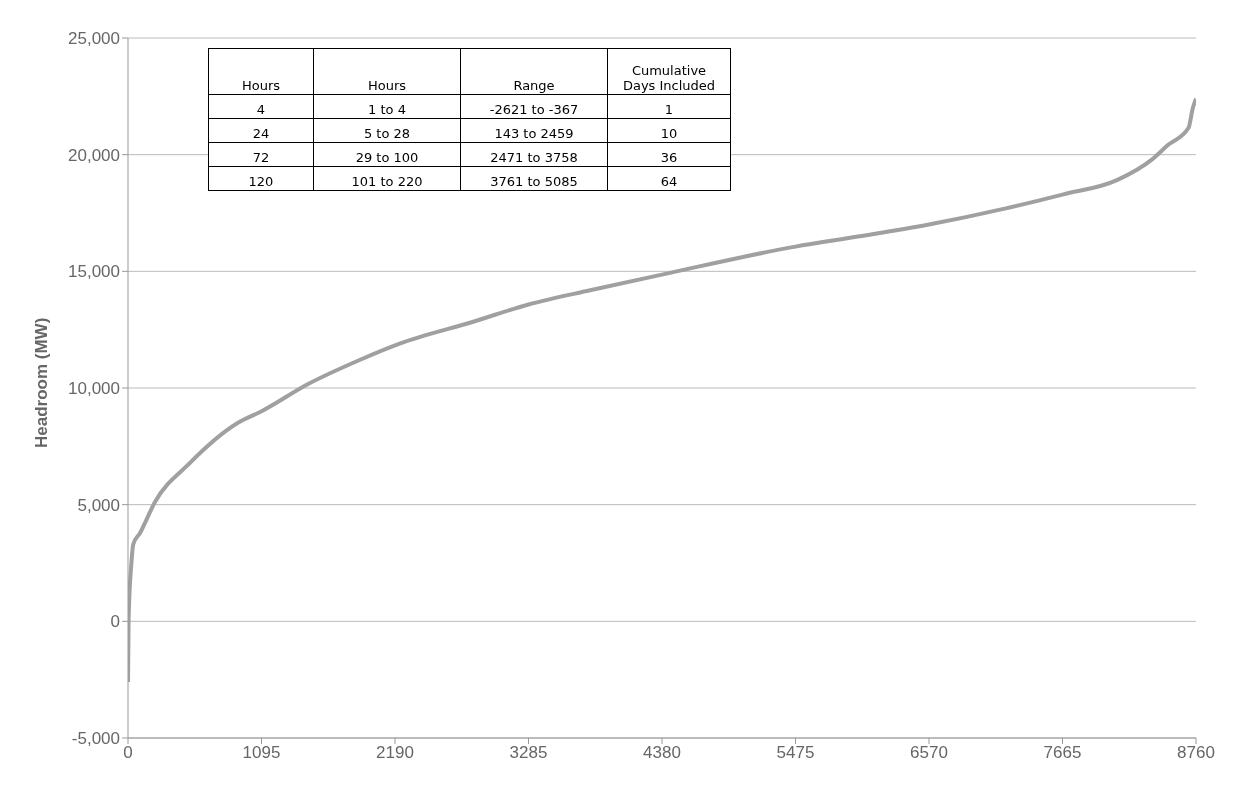 The width and height of the screenshot is (1244, 800). I want to click on x-tick-label: 6570, so click(929, 753).